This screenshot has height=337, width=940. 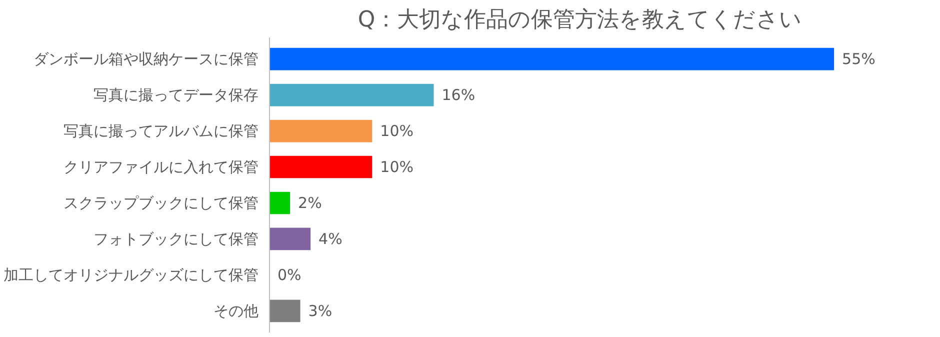 What do you see at coordinates (131, 275) in the screenshot?
I see `y-tick-label: 加工してオリジナルグッズにして保管` at bounding box center [131, 275].